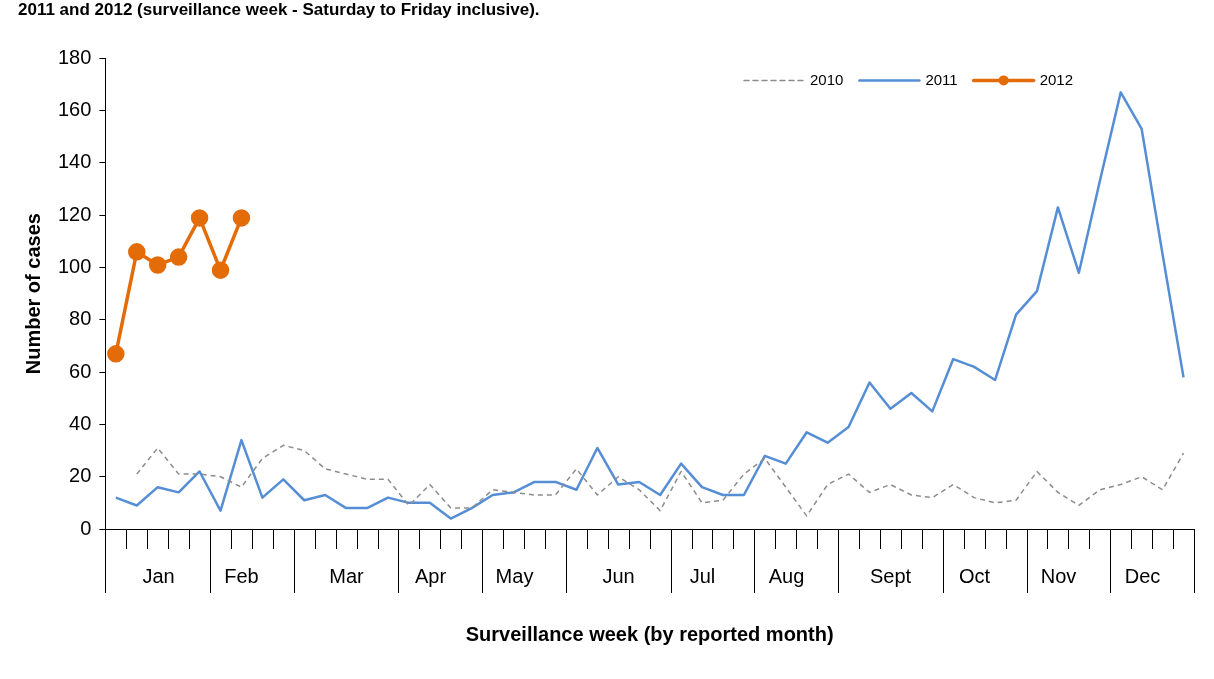 The width and height of the screenshot is (1214, 679). What do you see at coordinates (80, 475) in the screenshot?
I see `y-tick-label: 20` at bounding box center [80, 475].